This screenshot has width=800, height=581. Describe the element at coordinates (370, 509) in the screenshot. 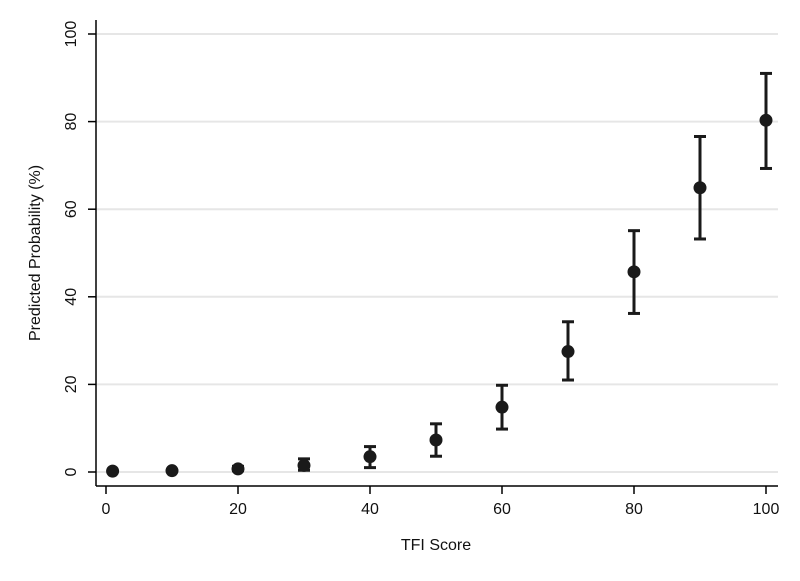

I see `x-tick-label-40: 40` at that location.